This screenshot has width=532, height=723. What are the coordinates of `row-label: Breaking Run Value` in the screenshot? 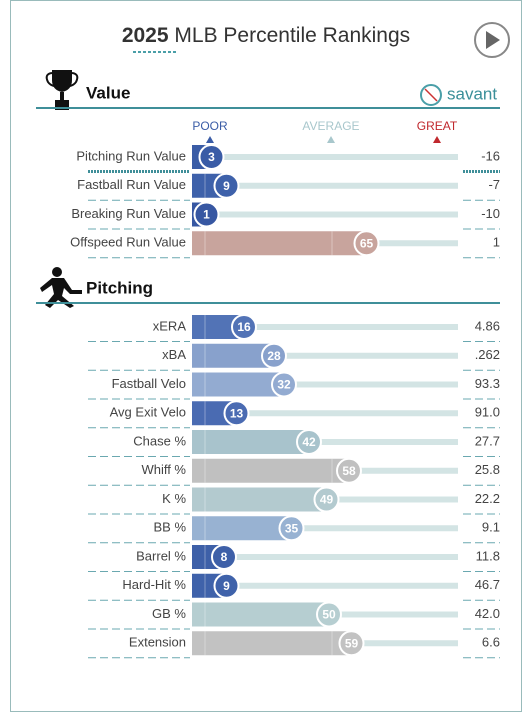 It's located at (128, 213).